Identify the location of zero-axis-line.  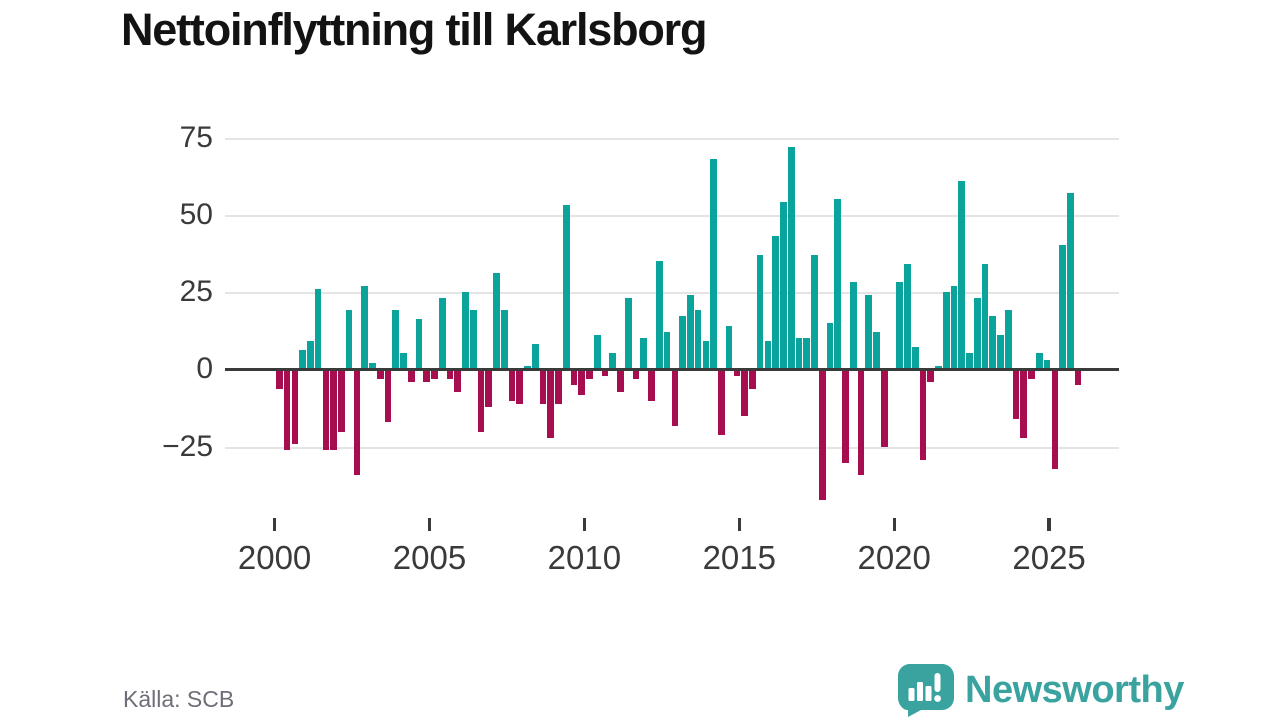
(672, 369).